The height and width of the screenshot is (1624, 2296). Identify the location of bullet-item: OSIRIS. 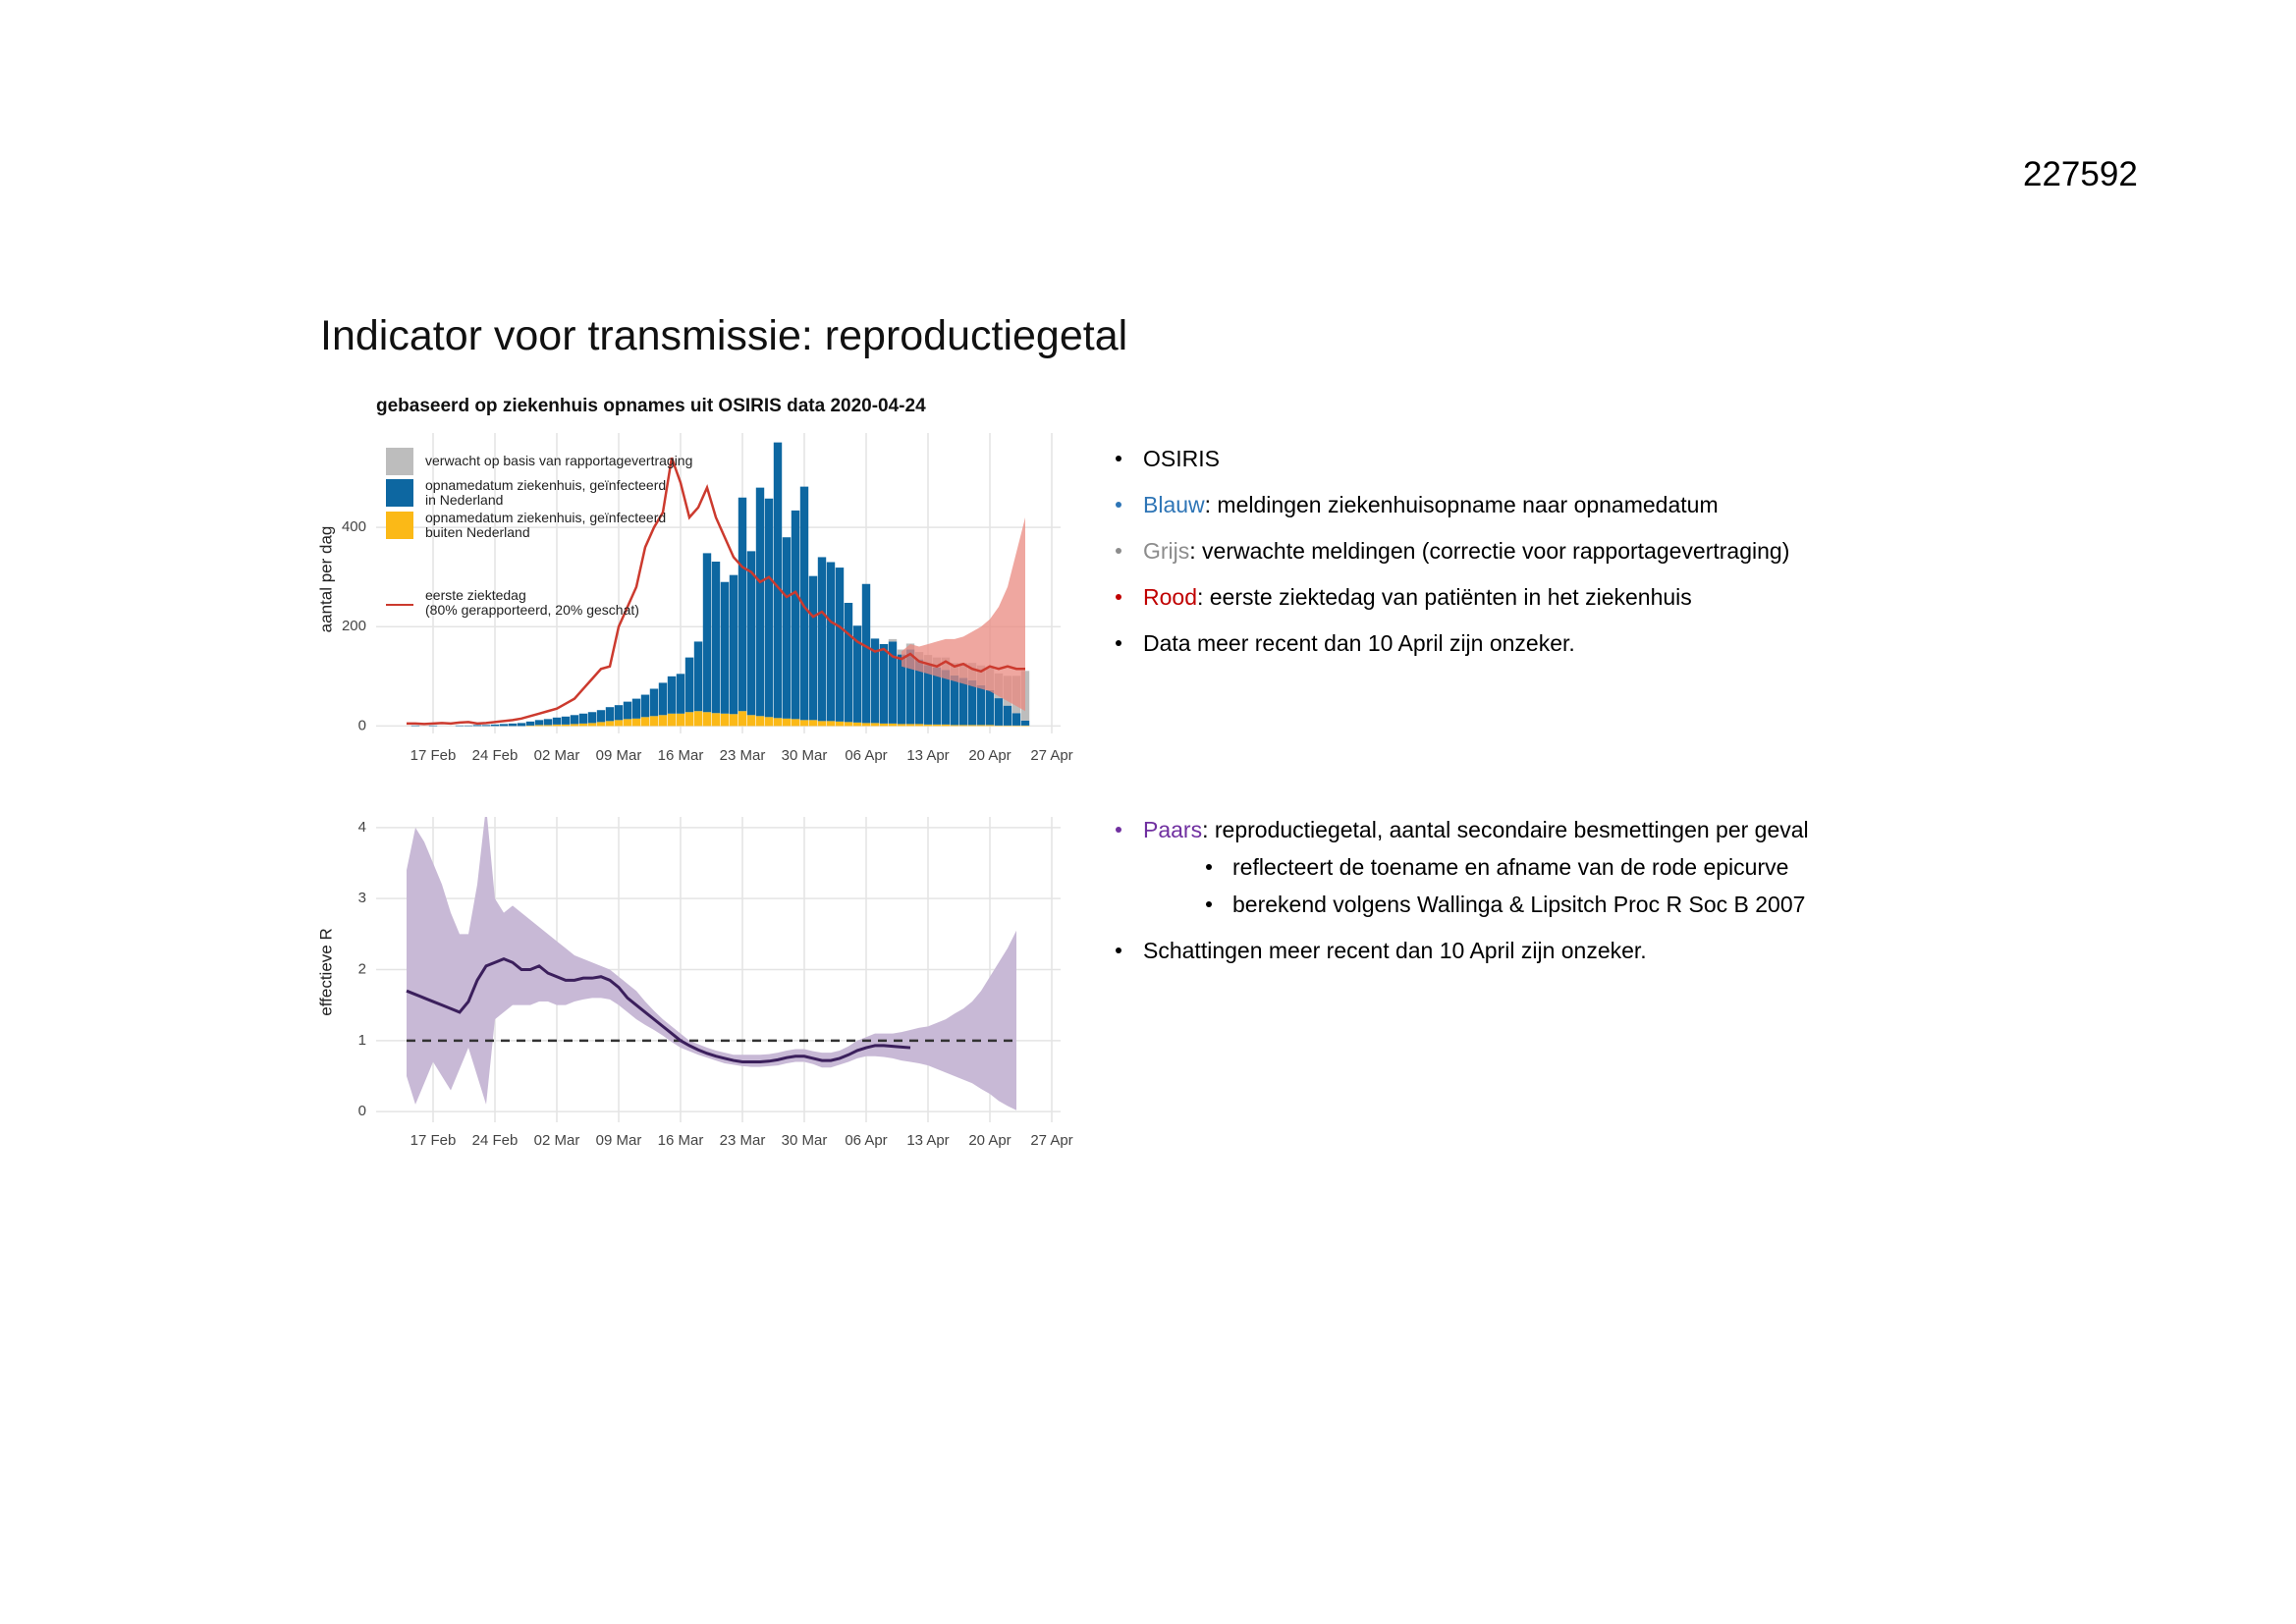
(1473, 458).